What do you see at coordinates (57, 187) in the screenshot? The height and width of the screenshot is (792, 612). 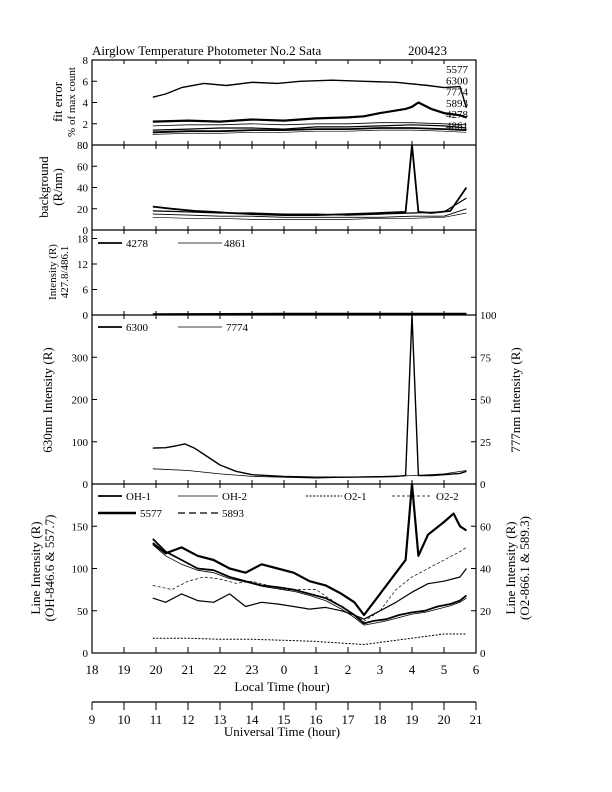 I see `background-ylabel2: (R/nm)` at bounding box center [57, 187].